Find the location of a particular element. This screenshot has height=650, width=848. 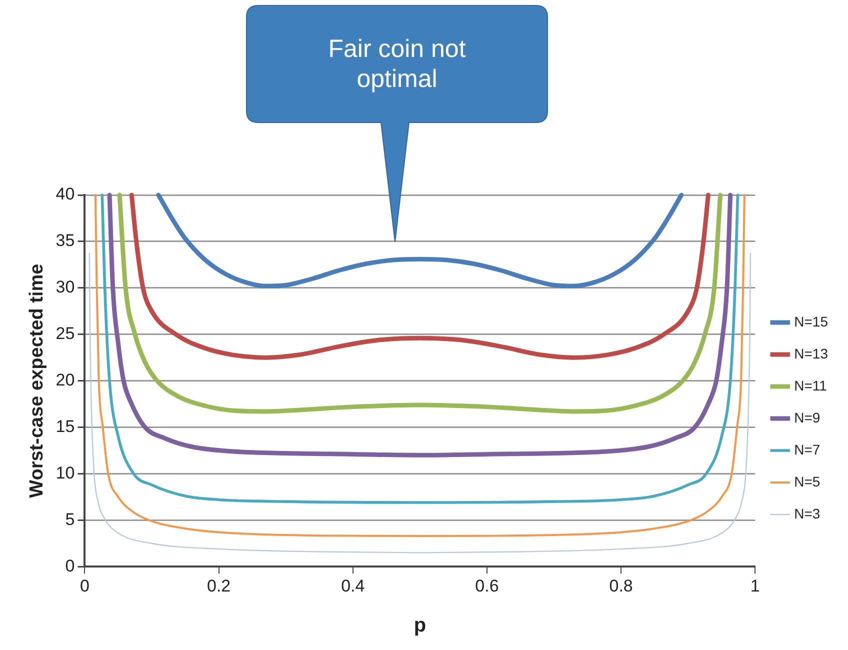

y-tick-label: 0 is located at coordinates (70, 566).